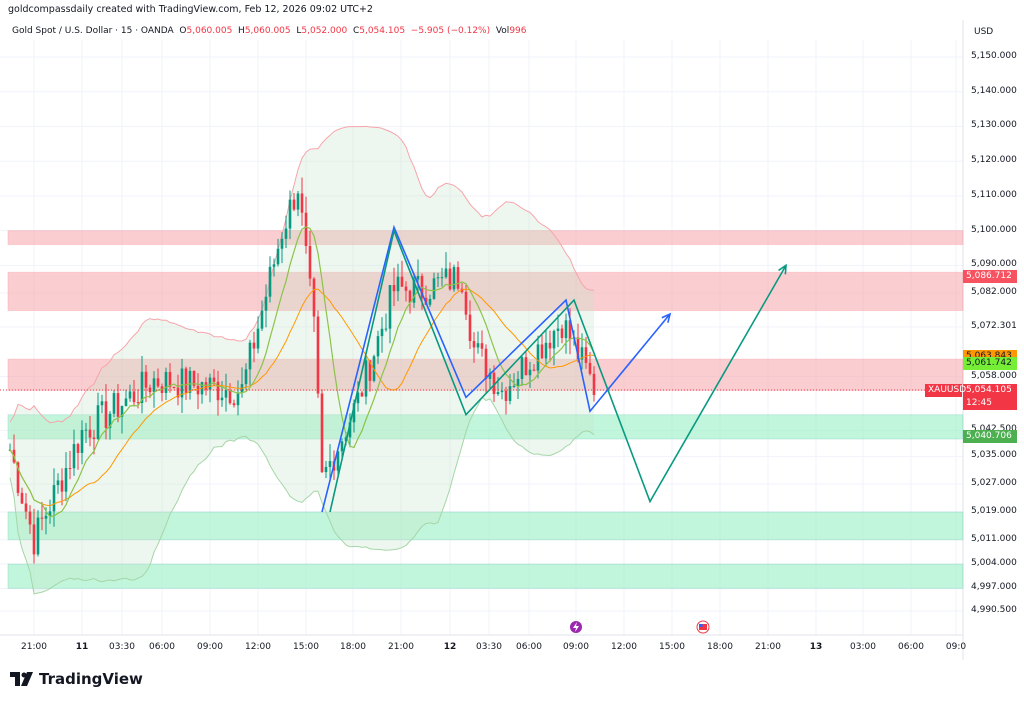  Describe the element at coordinates (93, 31) in the screenshot. I see `symbol-title: Gold Spot / U.S. Dollar · 15 · OANDA` at that location.